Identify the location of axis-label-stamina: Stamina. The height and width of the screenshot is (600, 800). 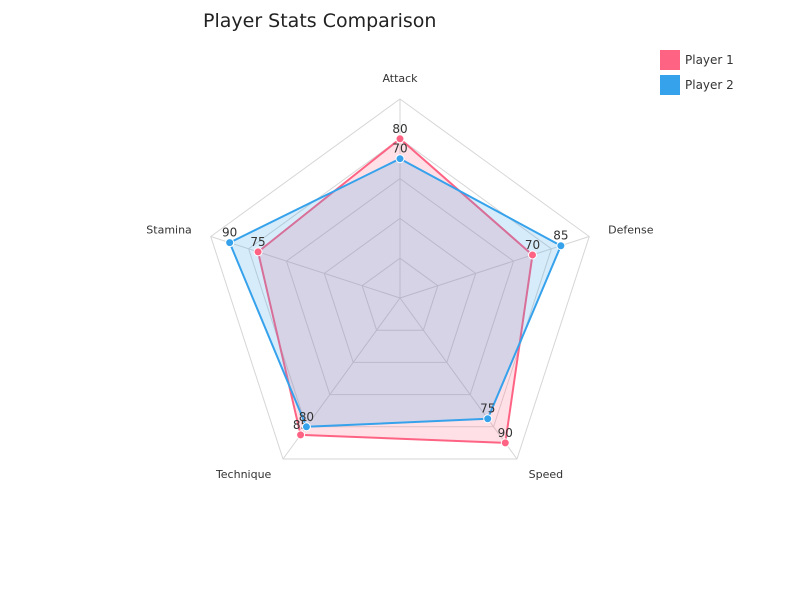
(169, 229).